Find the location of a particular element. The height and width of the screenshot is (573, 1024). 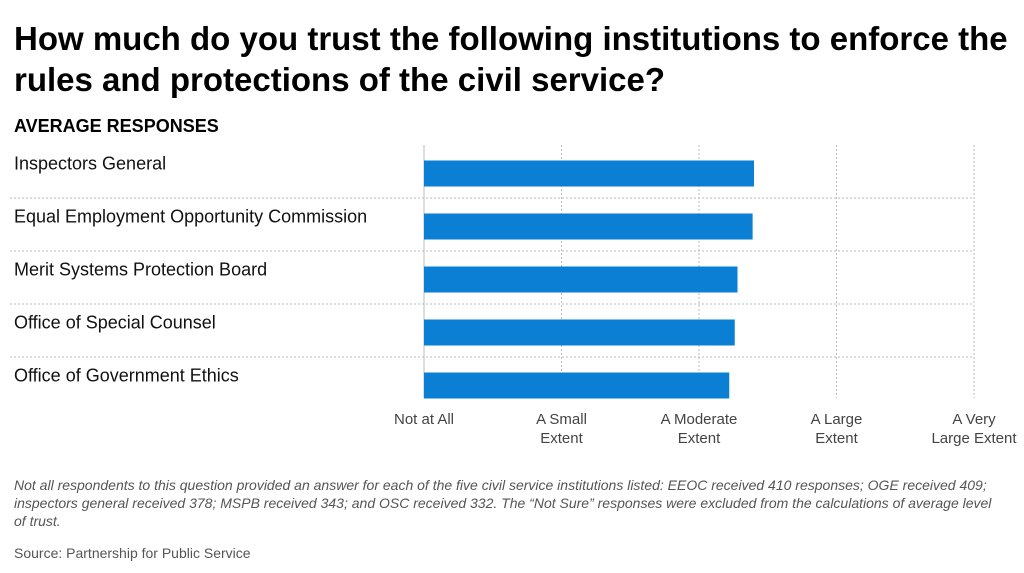

x-tick-label: A Large Extent is located at coordinates (837, 429).